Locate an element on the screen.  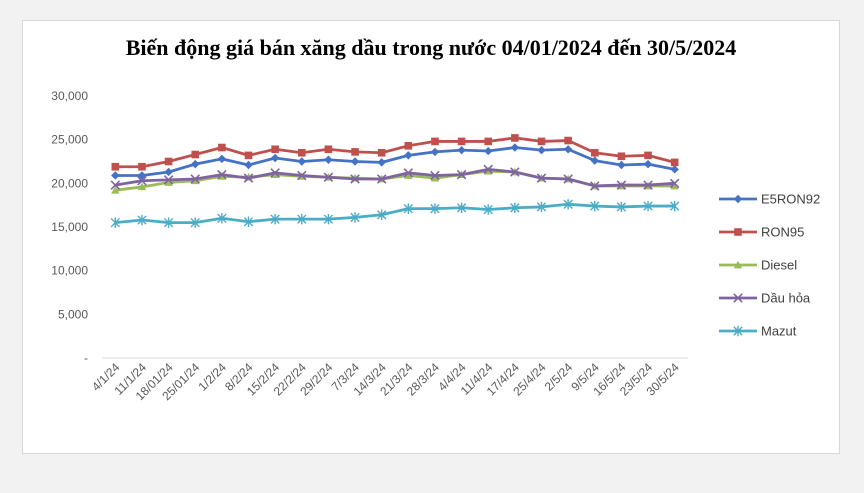
y-tick-label: 5,000 is located at coordinates (73, 314).